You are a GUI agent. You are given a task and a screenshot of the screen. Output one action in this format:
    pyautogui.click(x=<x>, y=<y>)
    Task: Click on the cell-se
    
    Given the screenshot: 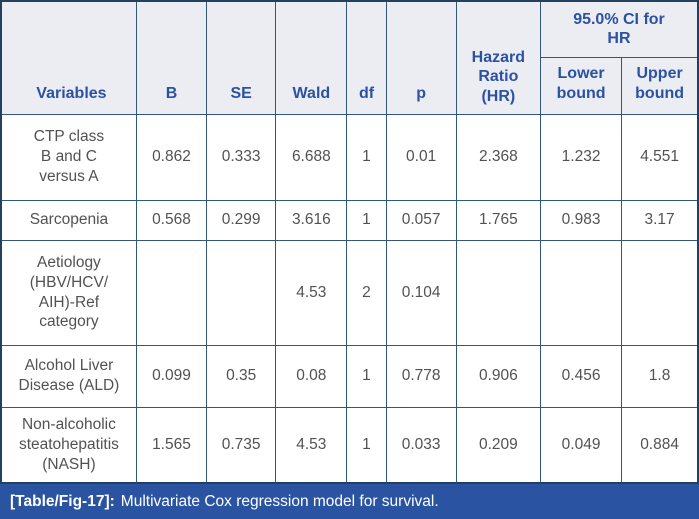 What is the action you would take?
    pyautogui.click(x=241, y=292)
    